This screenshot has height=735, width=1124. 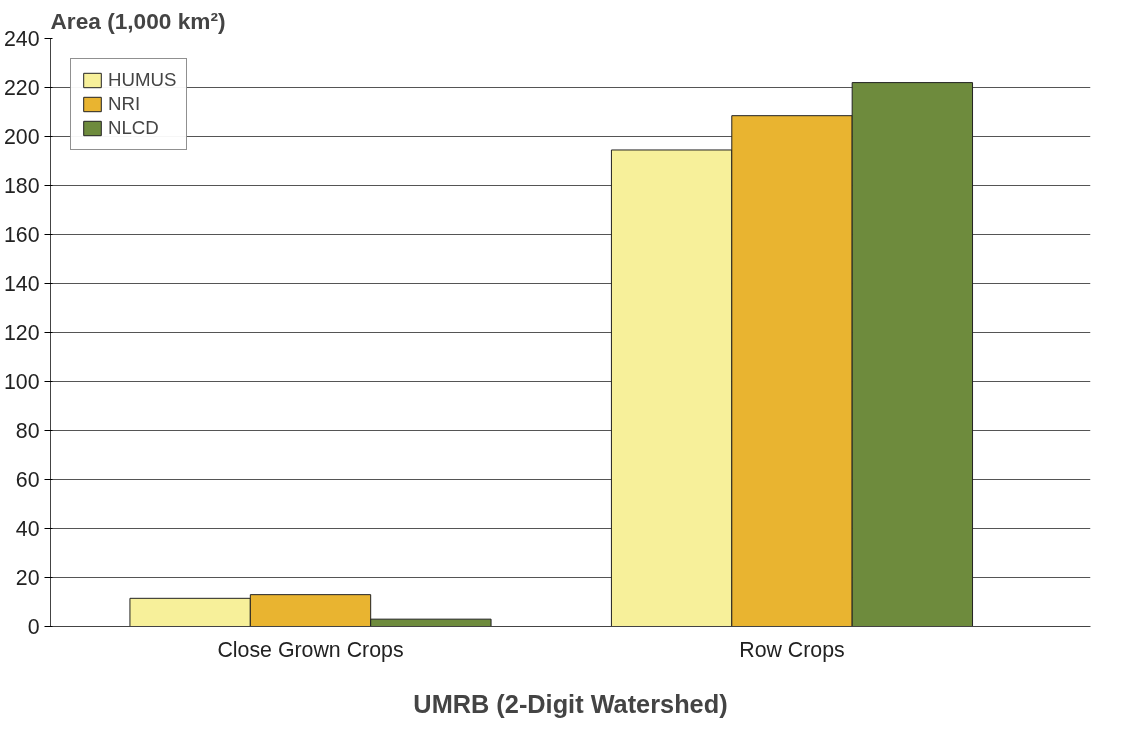 What do you see at coordinates (21, 333) in the screenshot?
I see `y-tick-label: 120` at bounding box center [21, 333].